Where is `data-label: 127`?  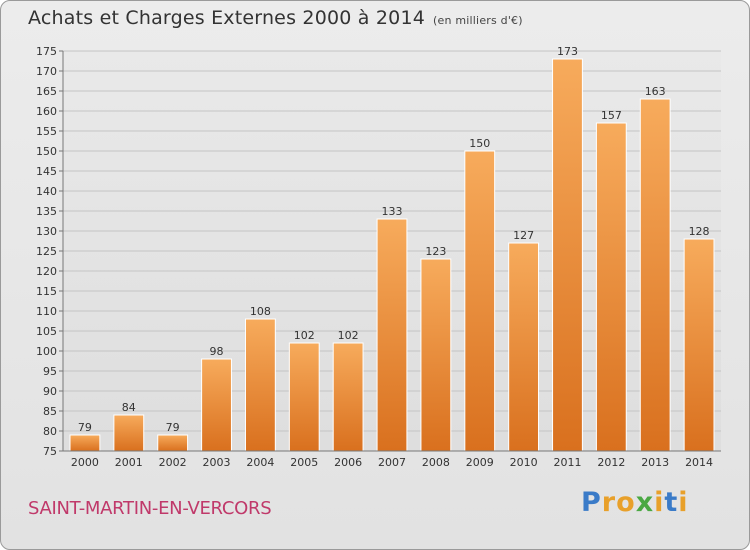
data-label: 127 is located at coordinates (523, 235).